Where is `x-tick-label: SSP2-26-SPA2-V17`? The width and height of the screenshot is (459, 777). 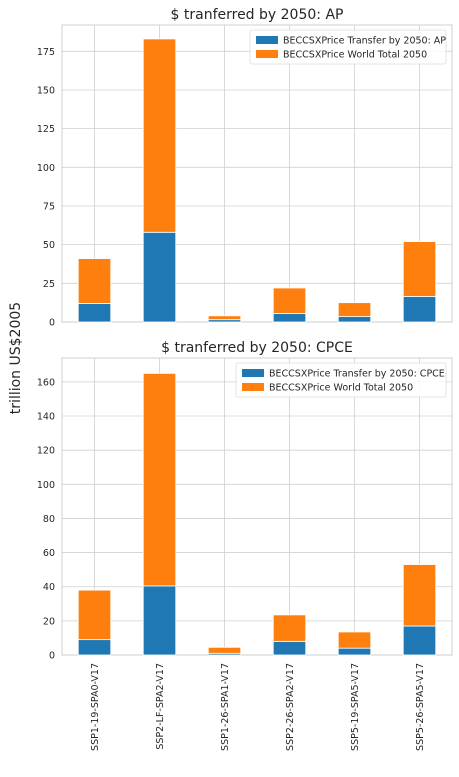
x-tick-label: SSP2-26-SPA2-V17 is located at coordinates (290, 707).